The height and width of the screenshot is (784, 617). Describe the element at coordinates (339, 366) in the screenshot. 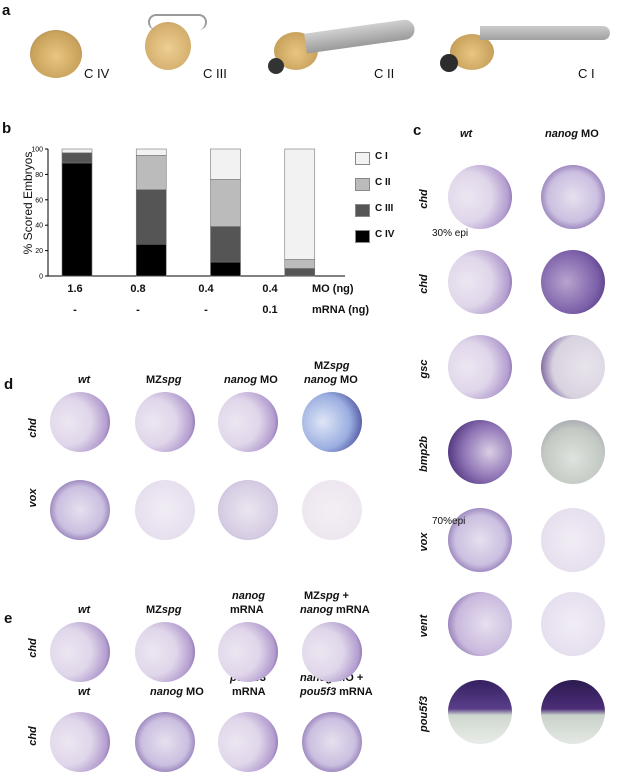

I see `d-col-spg-2: spg` at that location.